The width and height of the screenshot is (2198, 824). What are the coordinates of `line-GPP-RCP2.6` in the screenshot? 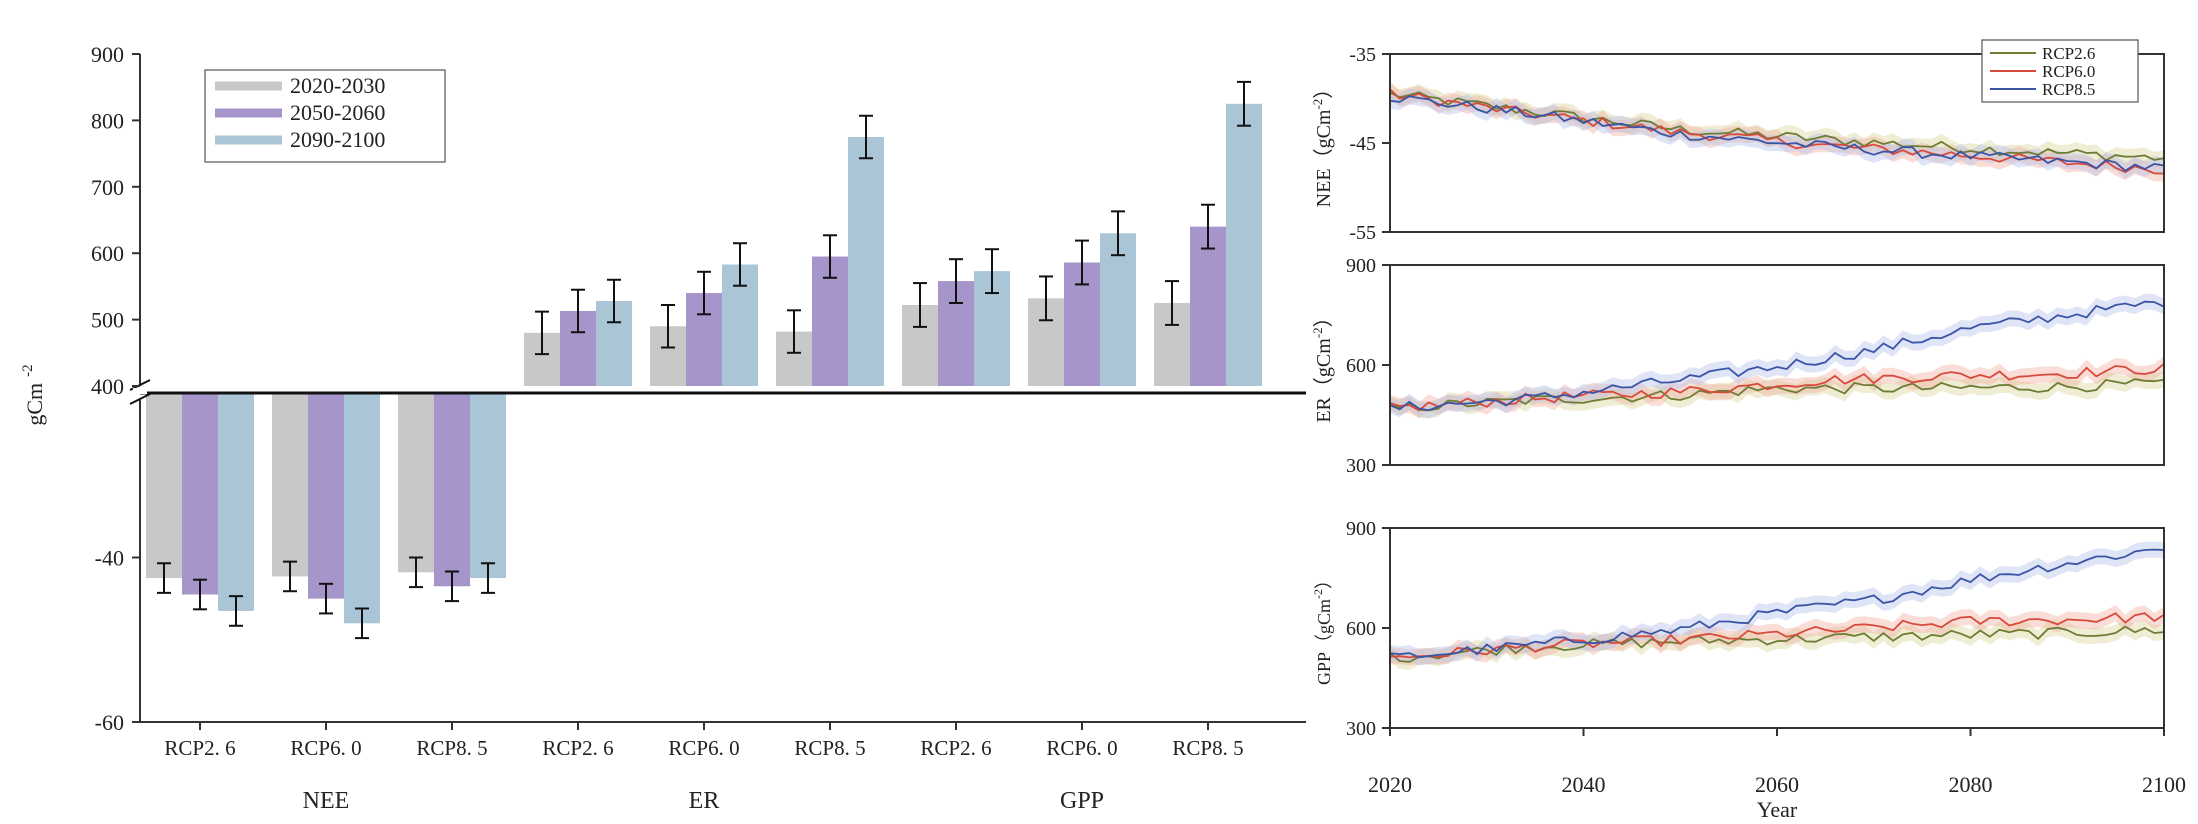 It's located at (1777, 644).